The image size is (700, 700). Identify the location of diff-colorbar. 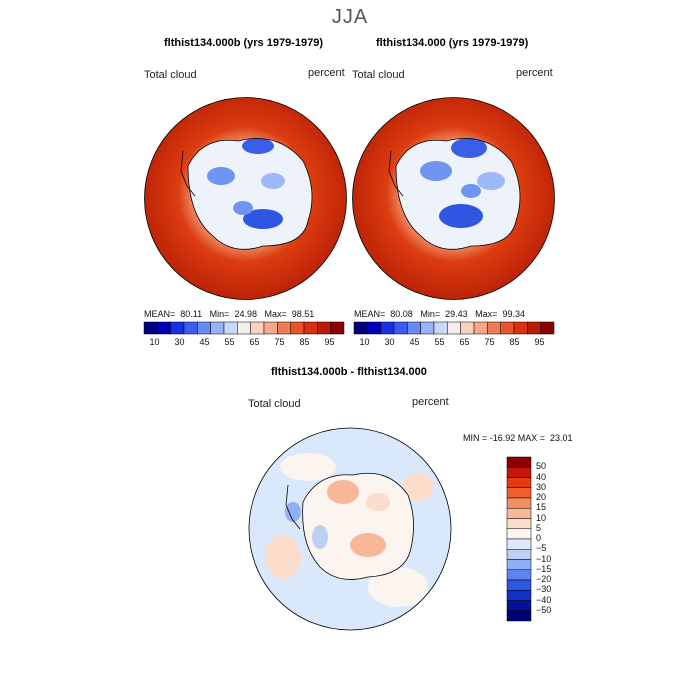
(519, 539).